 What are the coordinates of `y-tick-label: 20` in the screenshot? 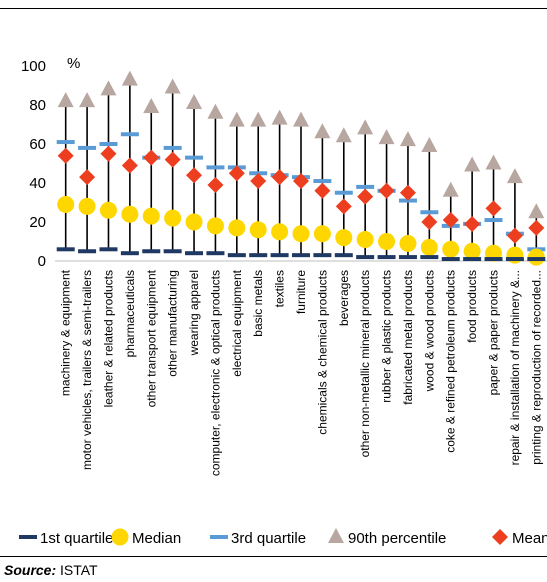 It's located at (37, 222).